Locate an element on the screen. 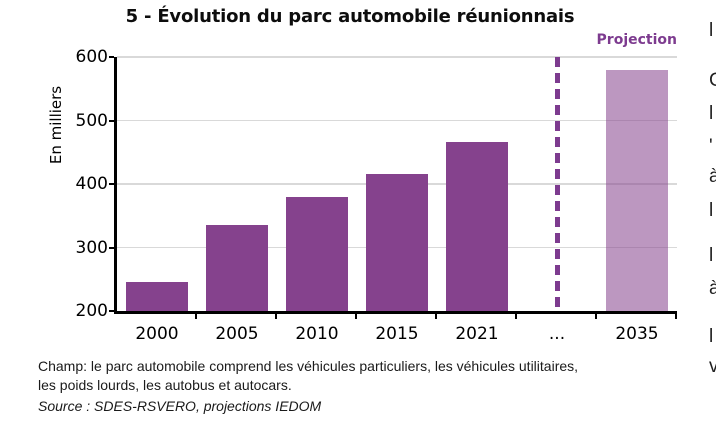 The image size is (716, 434). x-tick-label-2035: 2035 is located at coordinates (637, 334).